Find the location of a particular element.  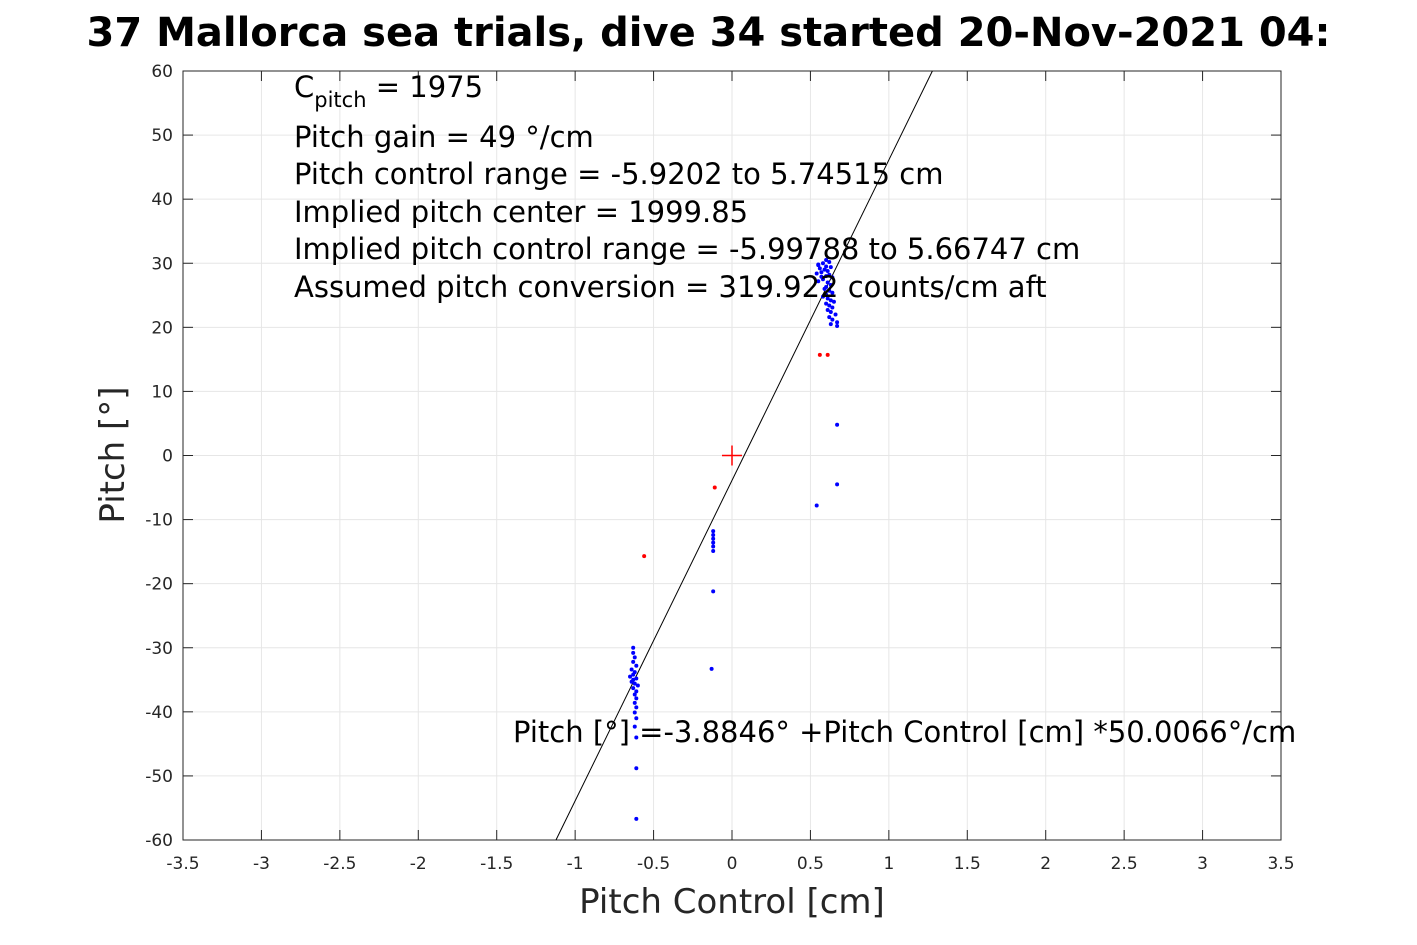

cpitch-subscript: pitch is located at coordinates (340, 100).